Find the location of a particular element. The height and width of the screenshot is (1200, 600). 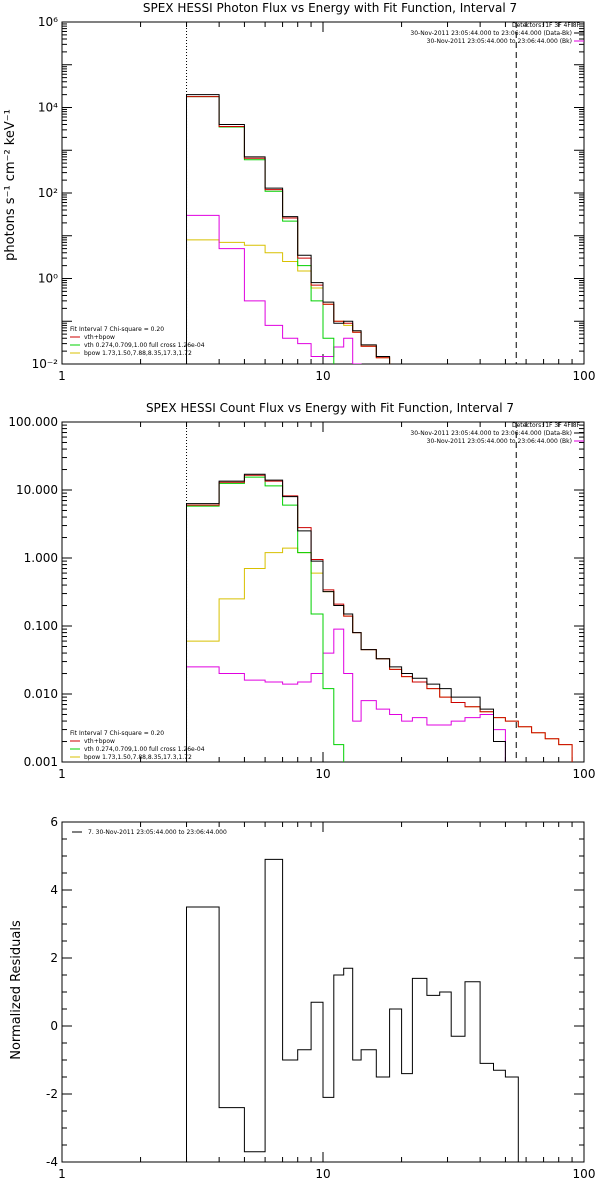

count-y-tick-label: 0.010 is located at coordinates (41, 694).